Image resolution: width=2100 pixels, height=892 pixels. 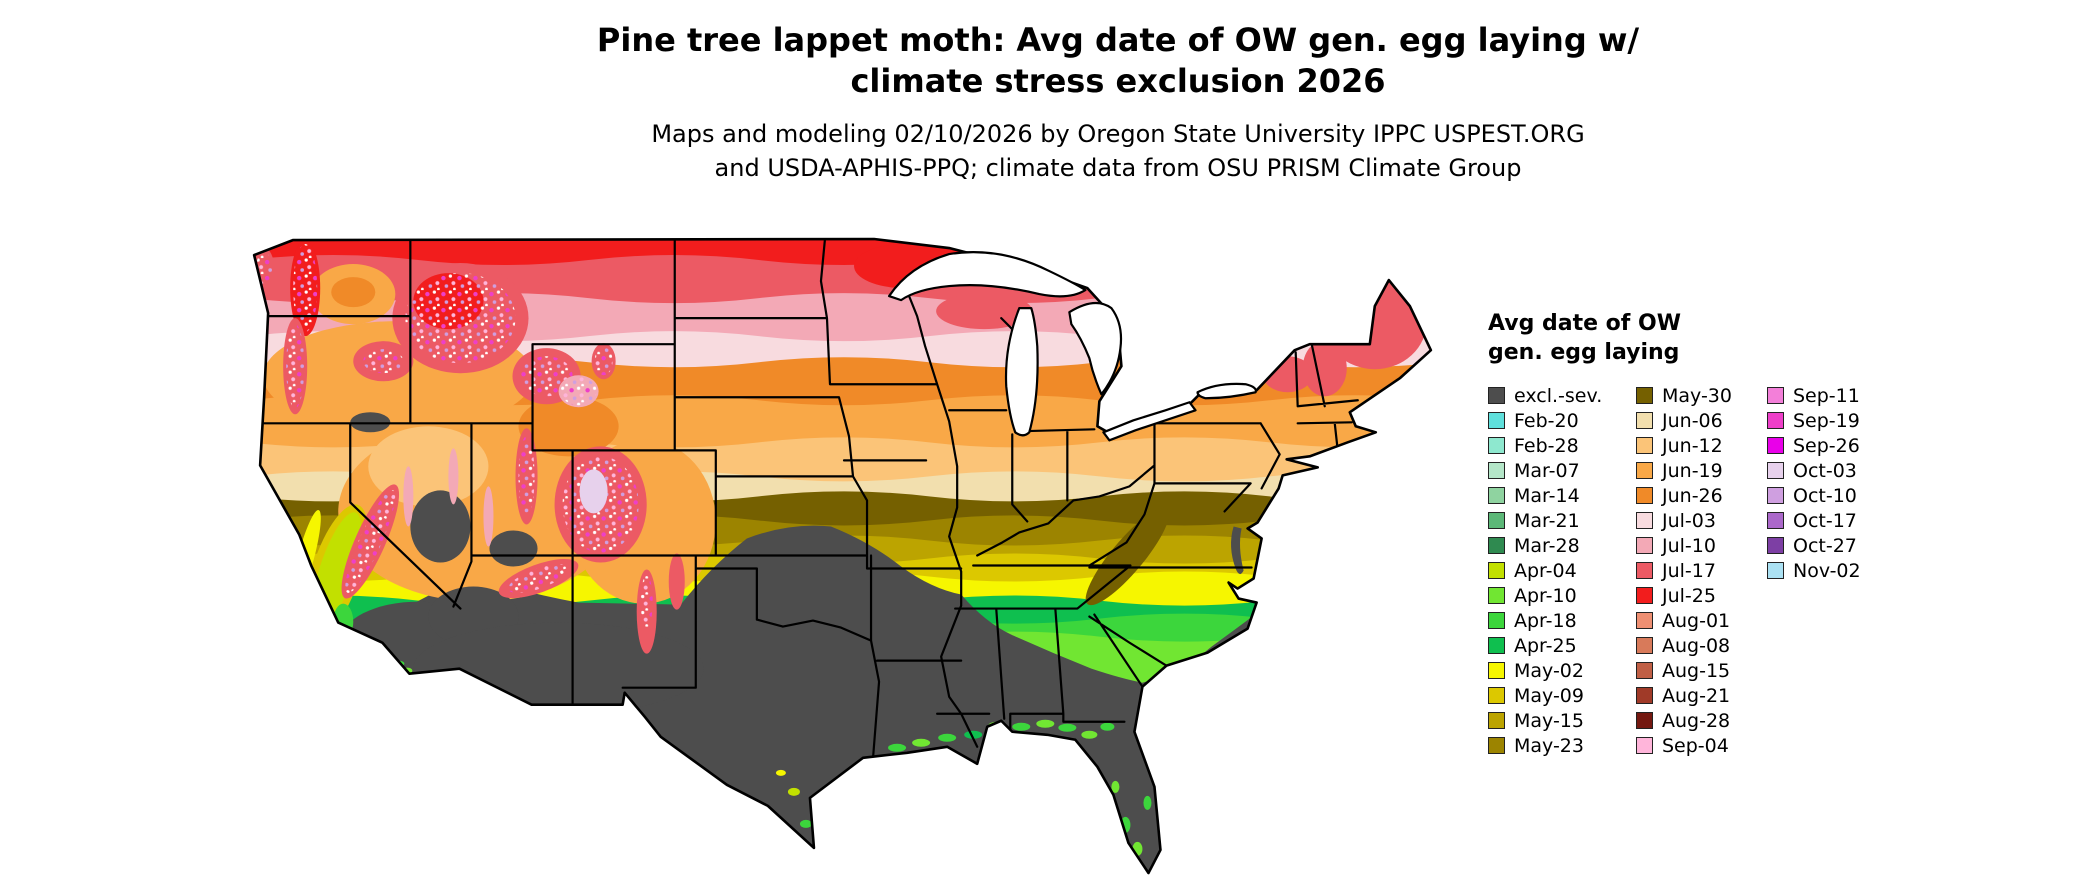 What do you see at coordinates (1825, 545) in the screenshot?
I see `legend-label: Oct-27` at bounding box center [1825, 545].